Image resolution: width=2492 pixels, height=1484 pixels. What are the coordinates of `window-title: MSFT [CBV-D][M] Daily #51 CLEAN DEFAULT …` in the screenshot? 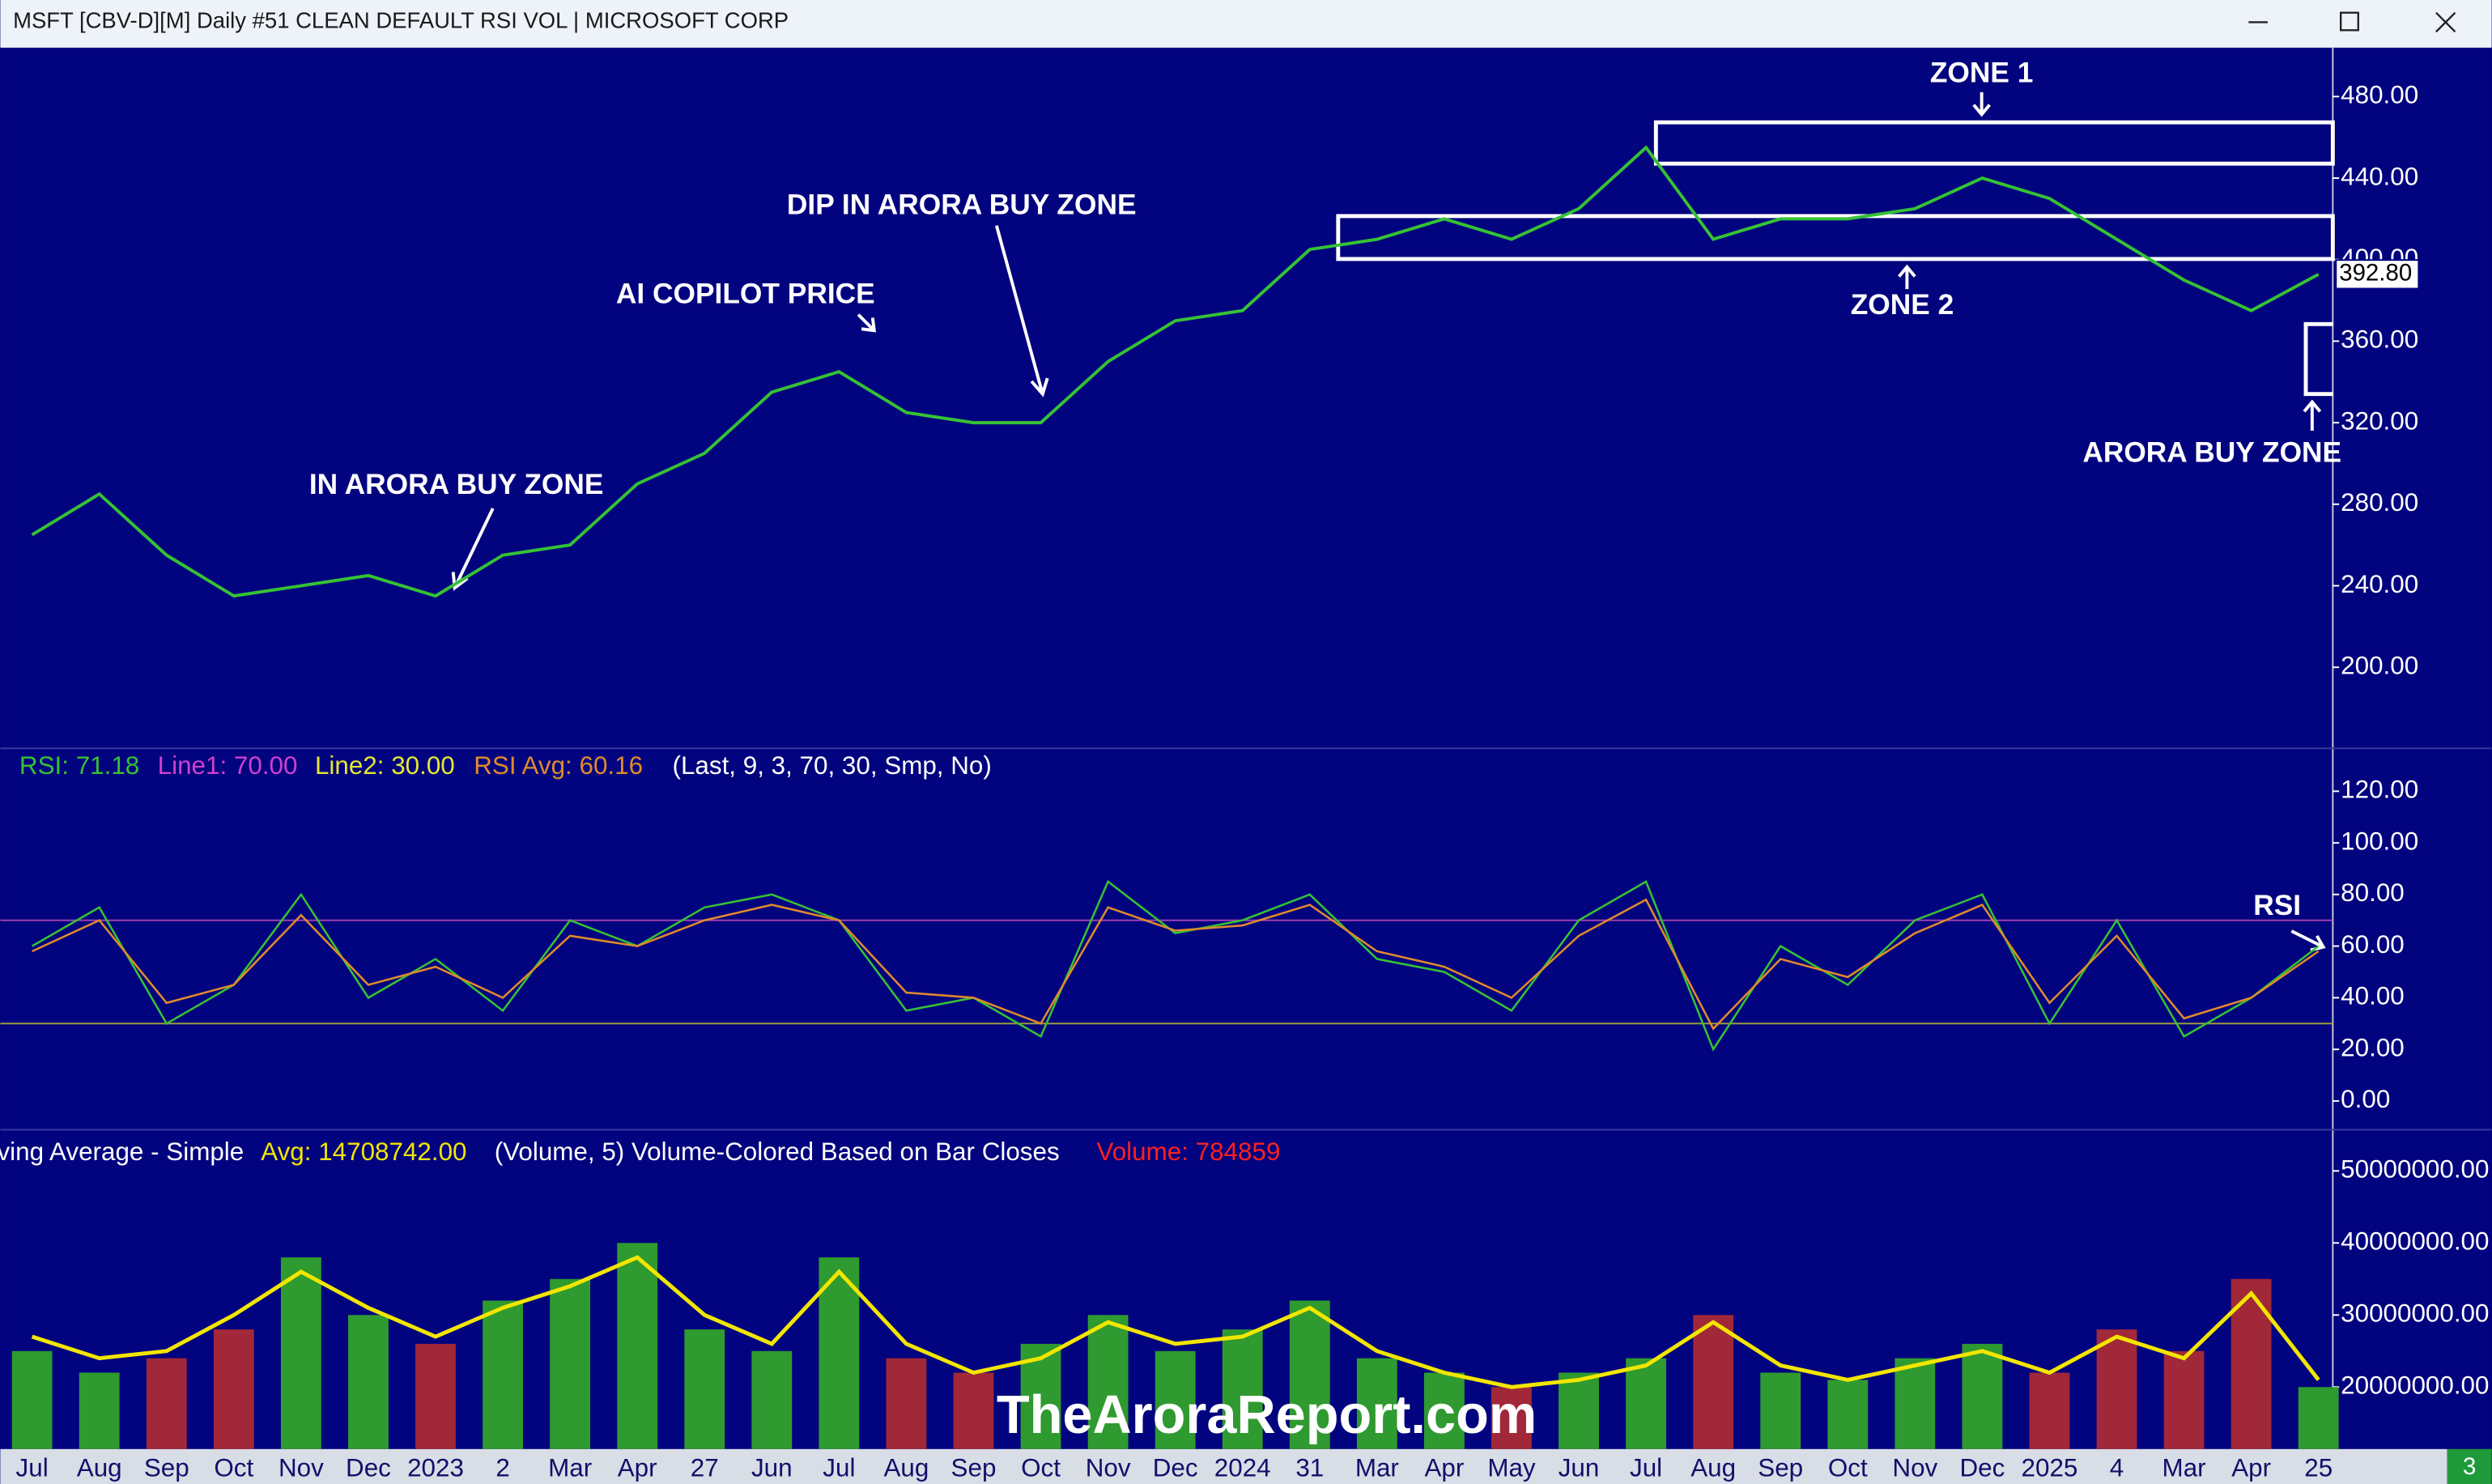 It's located at (401, 20).